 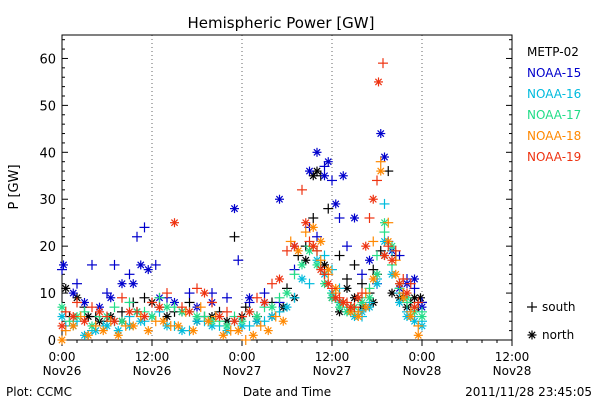 I want to click on marker-legend-symbol, so click(x=532, y=335).